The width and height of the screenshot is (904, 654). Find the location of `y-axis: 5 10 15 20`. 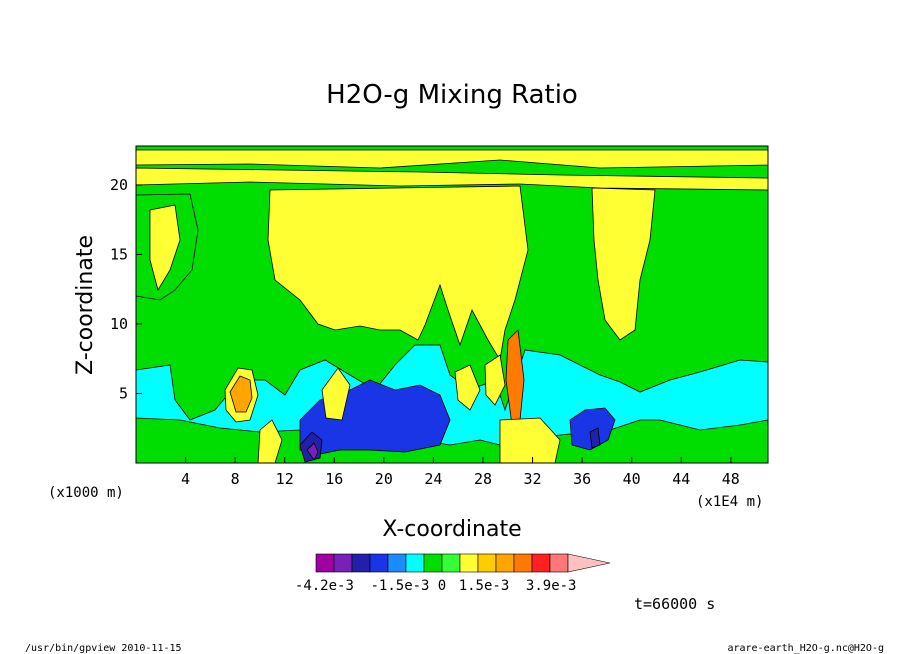

y-axis: 5 10 15 20 is located at coordinates (126, 289).